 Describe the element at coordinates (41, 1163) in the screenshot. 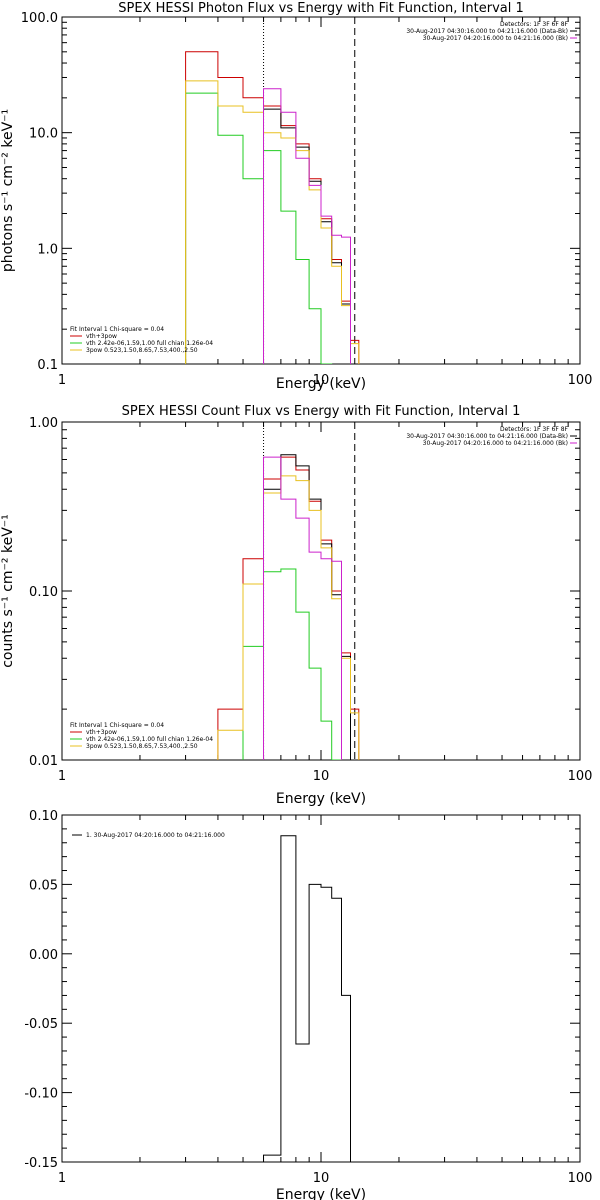

I see `y-tick-label: -0.15` at that location.